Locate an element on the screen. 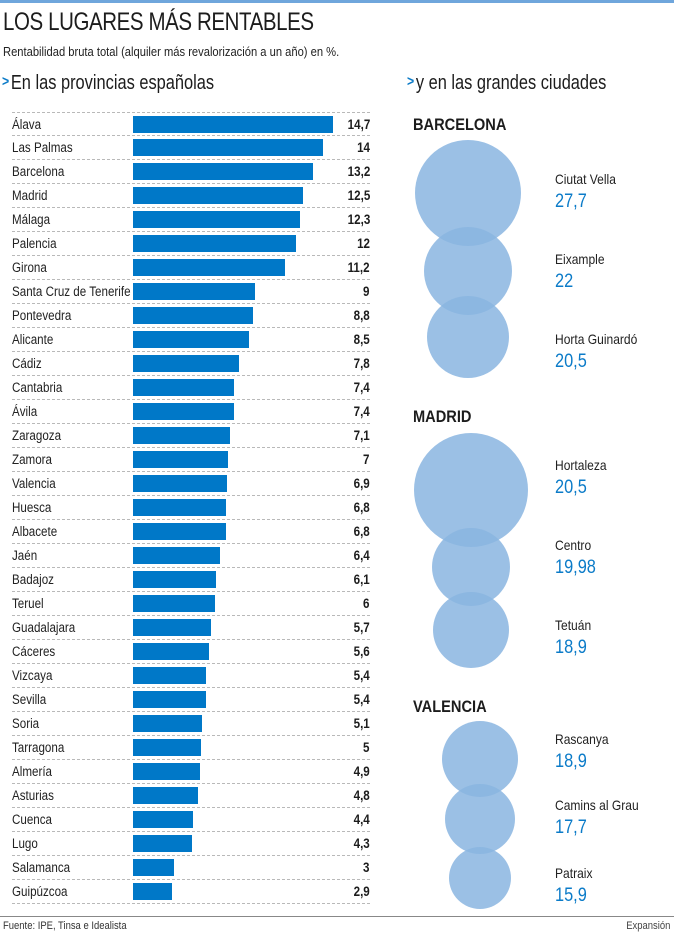  bar-row: Salamanca 3 is located at coordinates (191, 868).